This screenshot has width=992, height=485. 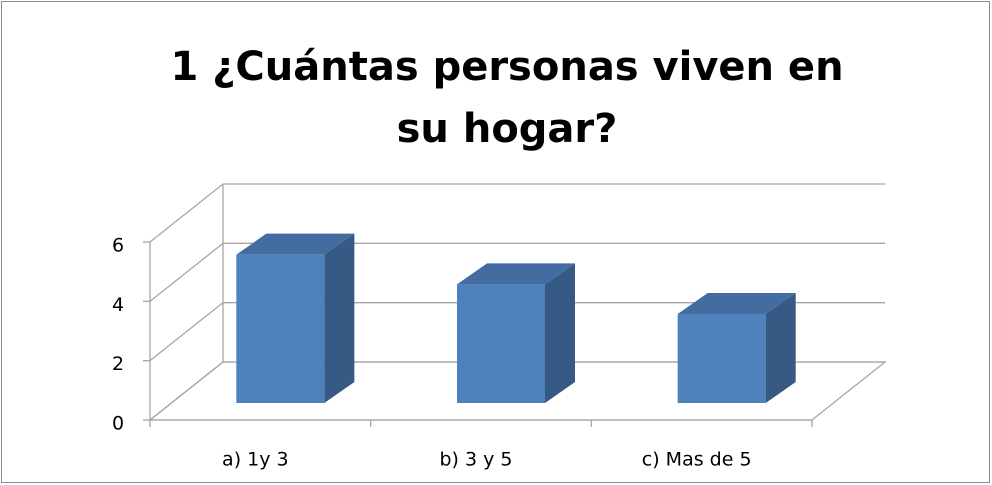 I want to click on y-tick-label: 4, so click(x=118, y=305).